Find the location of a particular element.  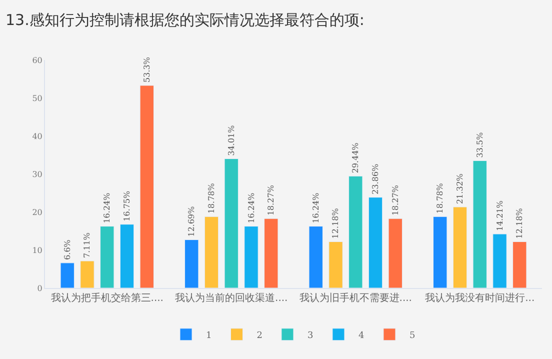

data-label: 33.5% is located at coordinates (479, 145).